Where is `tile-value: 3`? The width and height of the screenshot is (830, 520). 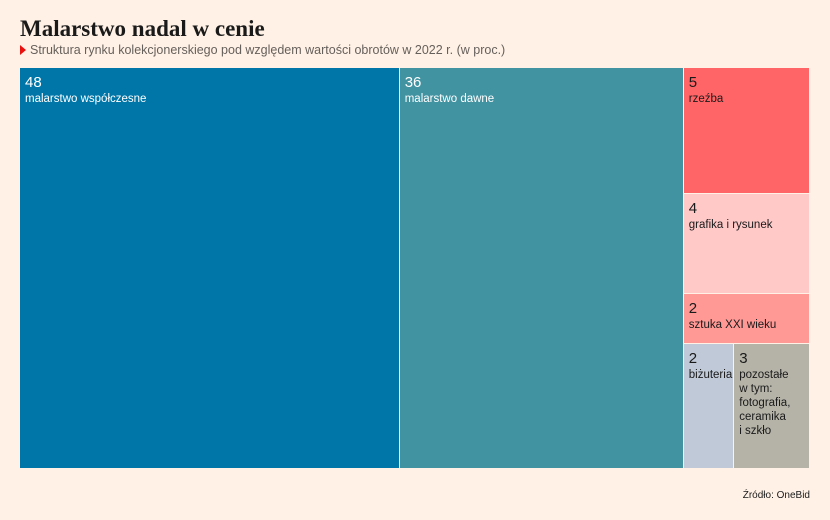
tile-value: 3 is located at coordinates (743, 358).